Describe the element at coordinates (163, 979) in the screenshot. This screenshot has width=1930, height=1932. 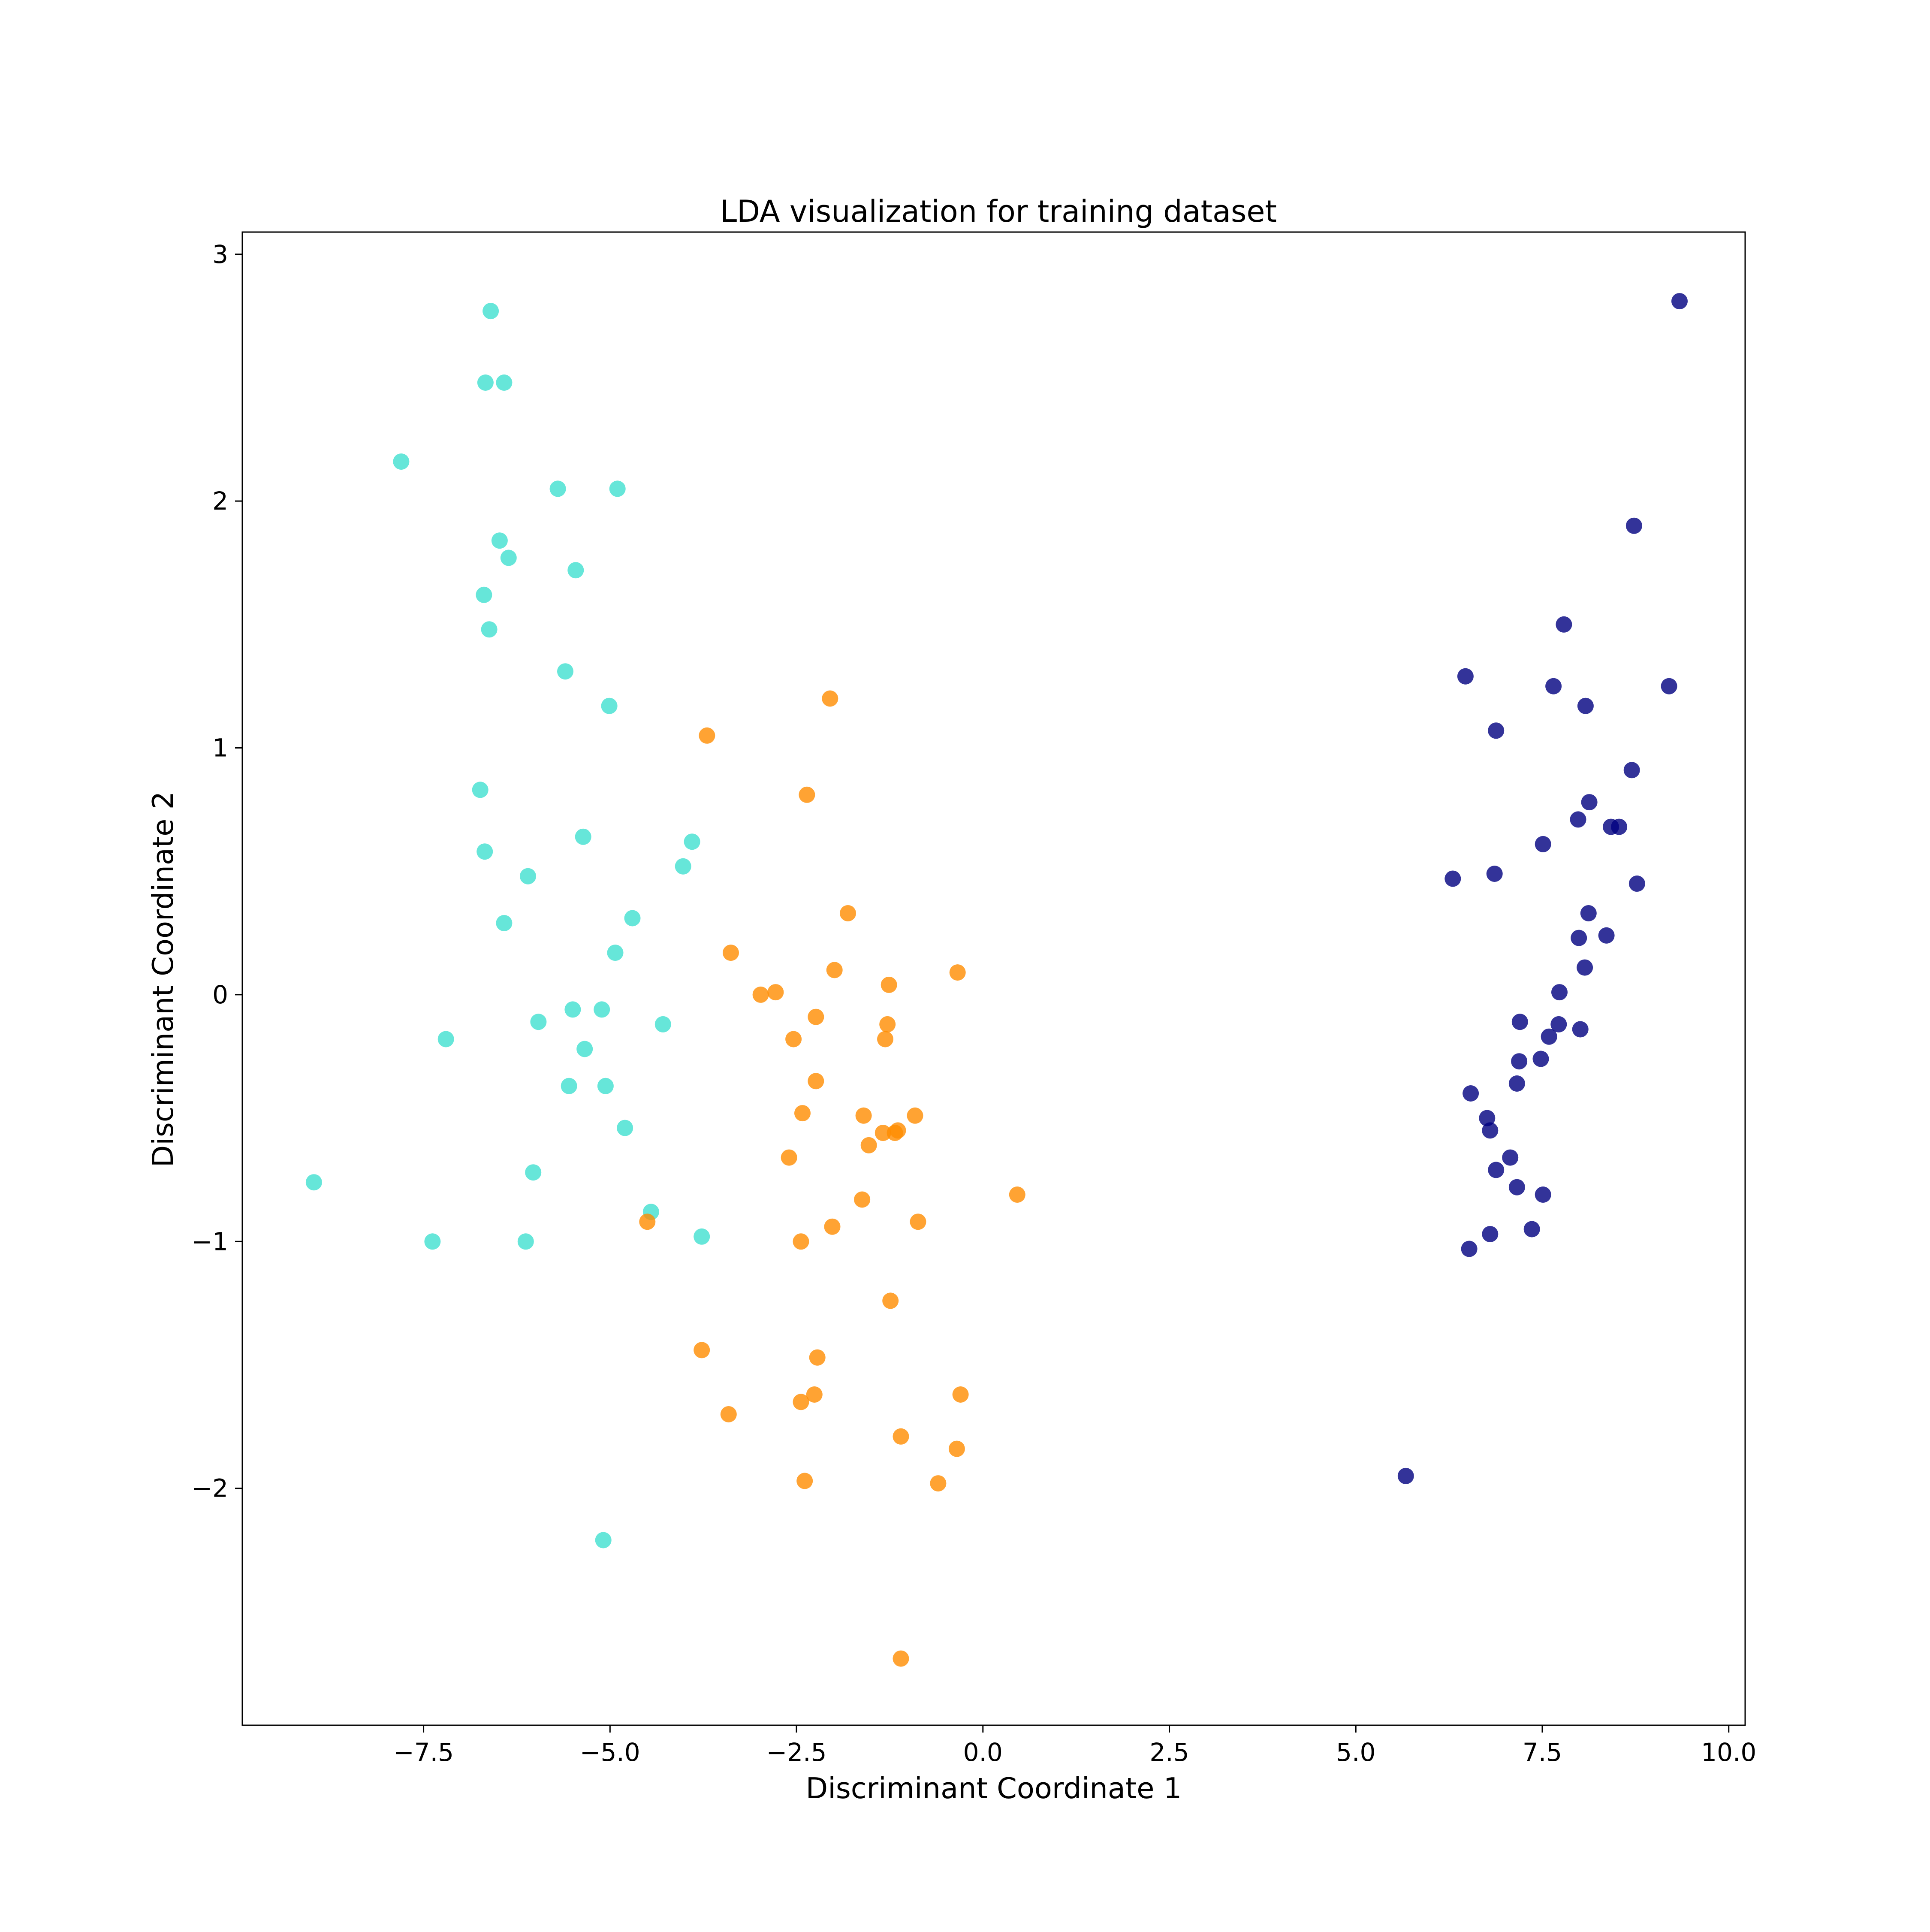
I see `y-axis-label: Discriminant Coordinate 2` at that location.